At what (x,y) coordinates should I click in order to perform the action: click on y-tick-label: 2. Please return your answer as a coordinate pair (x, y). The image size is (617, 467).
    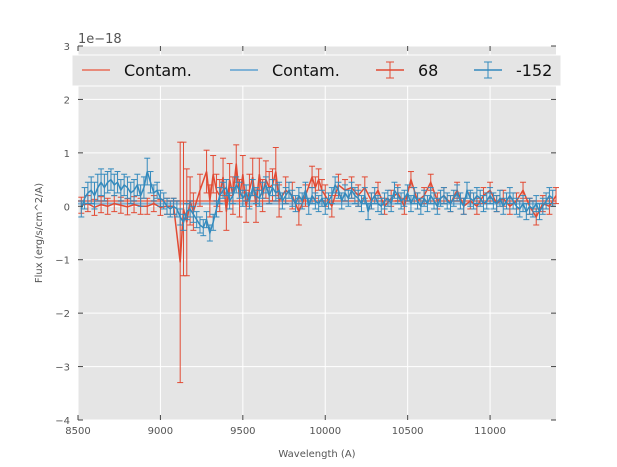
    Looking at the image, I should click on (67, 100).